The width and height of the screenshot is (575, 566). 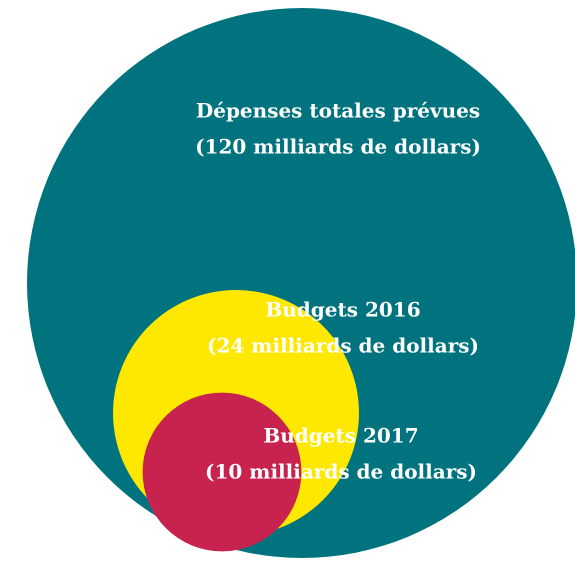 What do you see at coordinates (341, 472) in the screenshot?
I see `value-label: (10 milliards de dollars)` at bounding box center [341, 472].